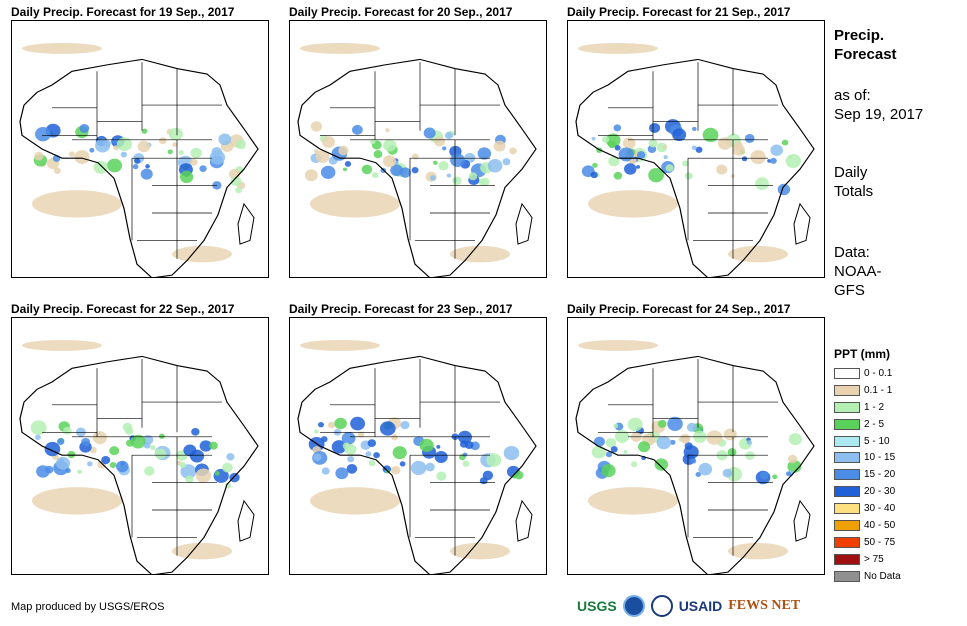 The image size is (967, 626). What do you see at coordinates (880, 525) in the screenshot?
I see `legend-label: 40 - 50` at bounding box center [880, 525].